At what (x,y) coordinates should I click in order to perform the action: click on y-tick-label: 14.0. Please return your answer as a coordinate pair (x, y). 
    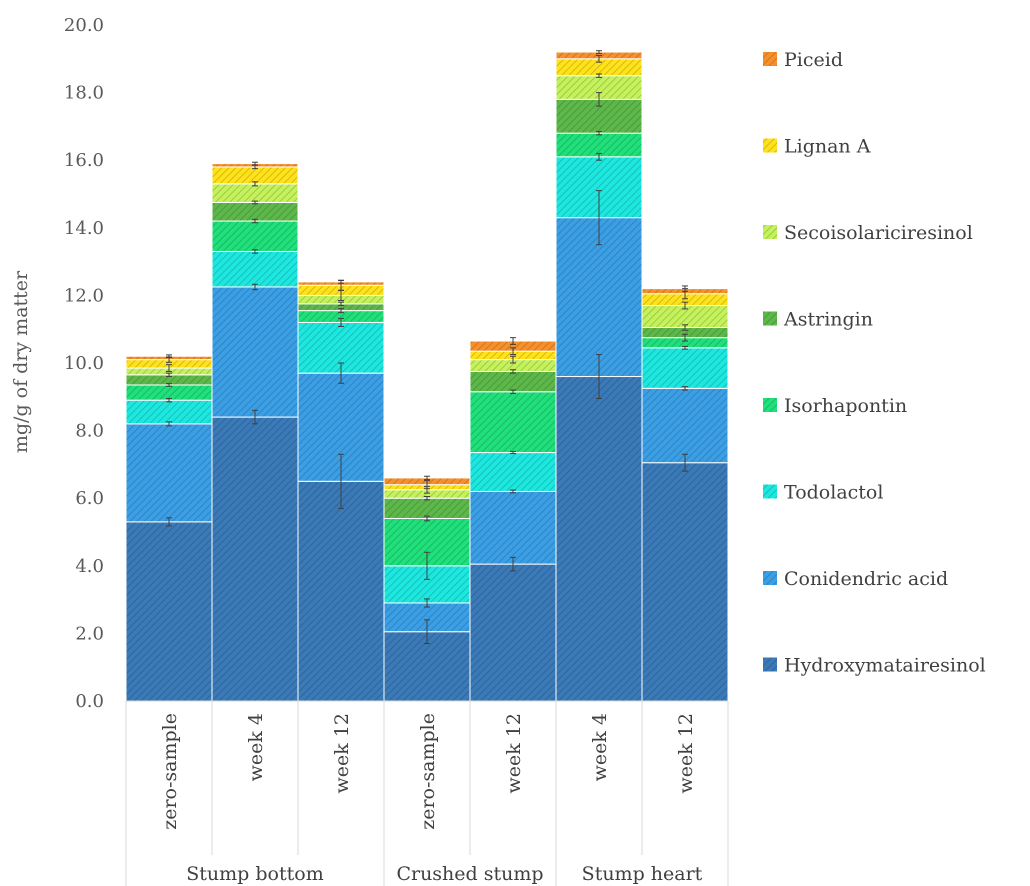
    Looking at the image, I should click on (84, 228).